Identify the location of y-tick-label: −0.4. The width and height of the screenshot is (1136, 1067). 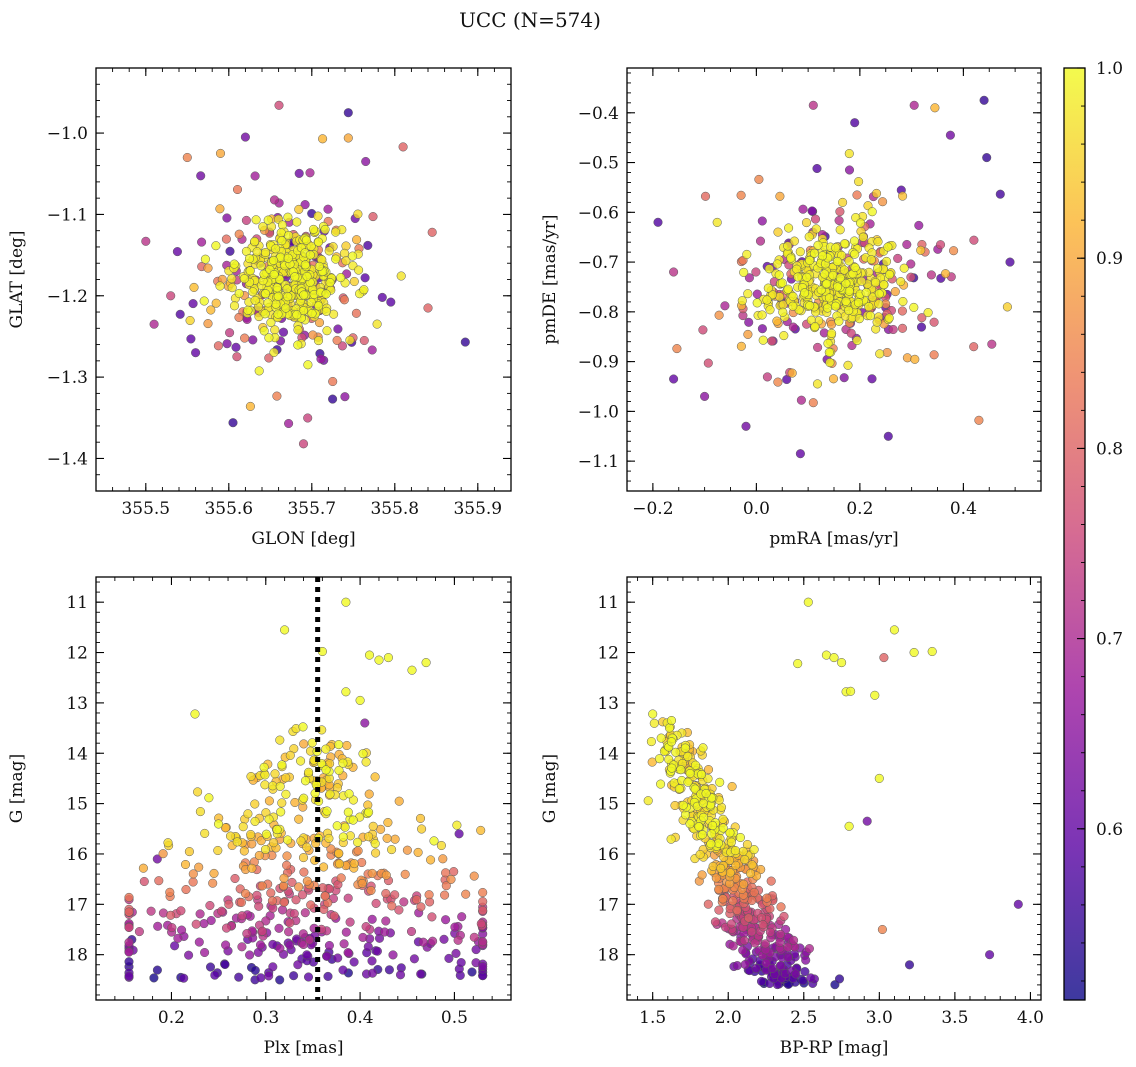
(598, 114).